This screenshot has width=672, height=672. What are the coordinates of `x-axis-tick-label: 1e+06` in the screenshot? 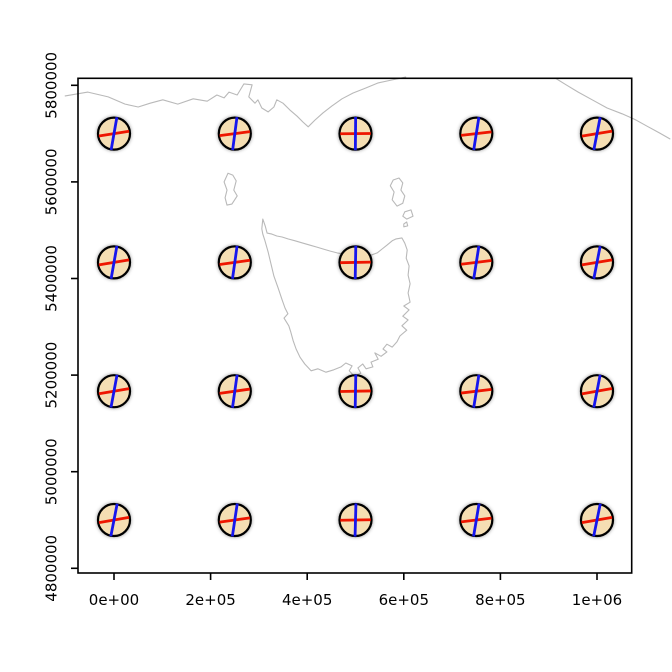 It's located at (597, 600).